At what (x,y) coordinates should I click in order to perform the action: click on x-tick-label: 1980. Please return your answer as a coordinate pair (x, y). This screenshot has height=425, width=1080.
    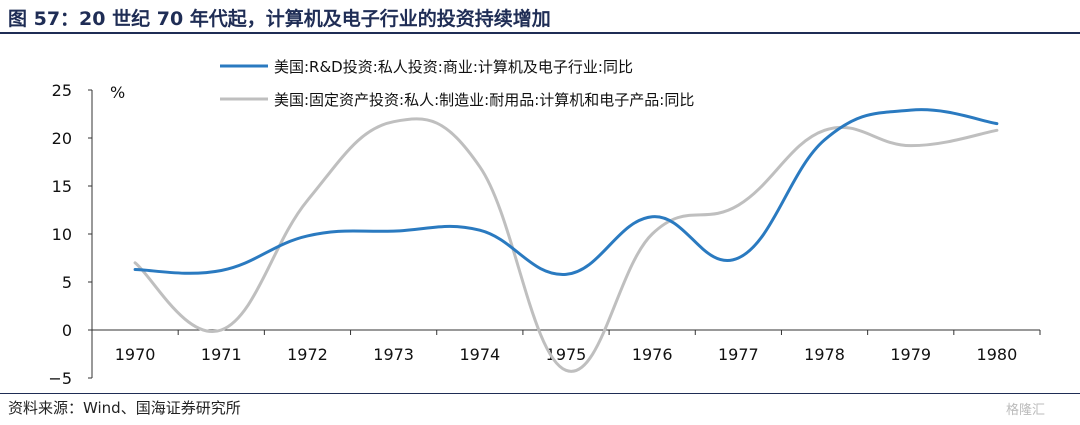
    Looking at the image, I should click on (997, 354).